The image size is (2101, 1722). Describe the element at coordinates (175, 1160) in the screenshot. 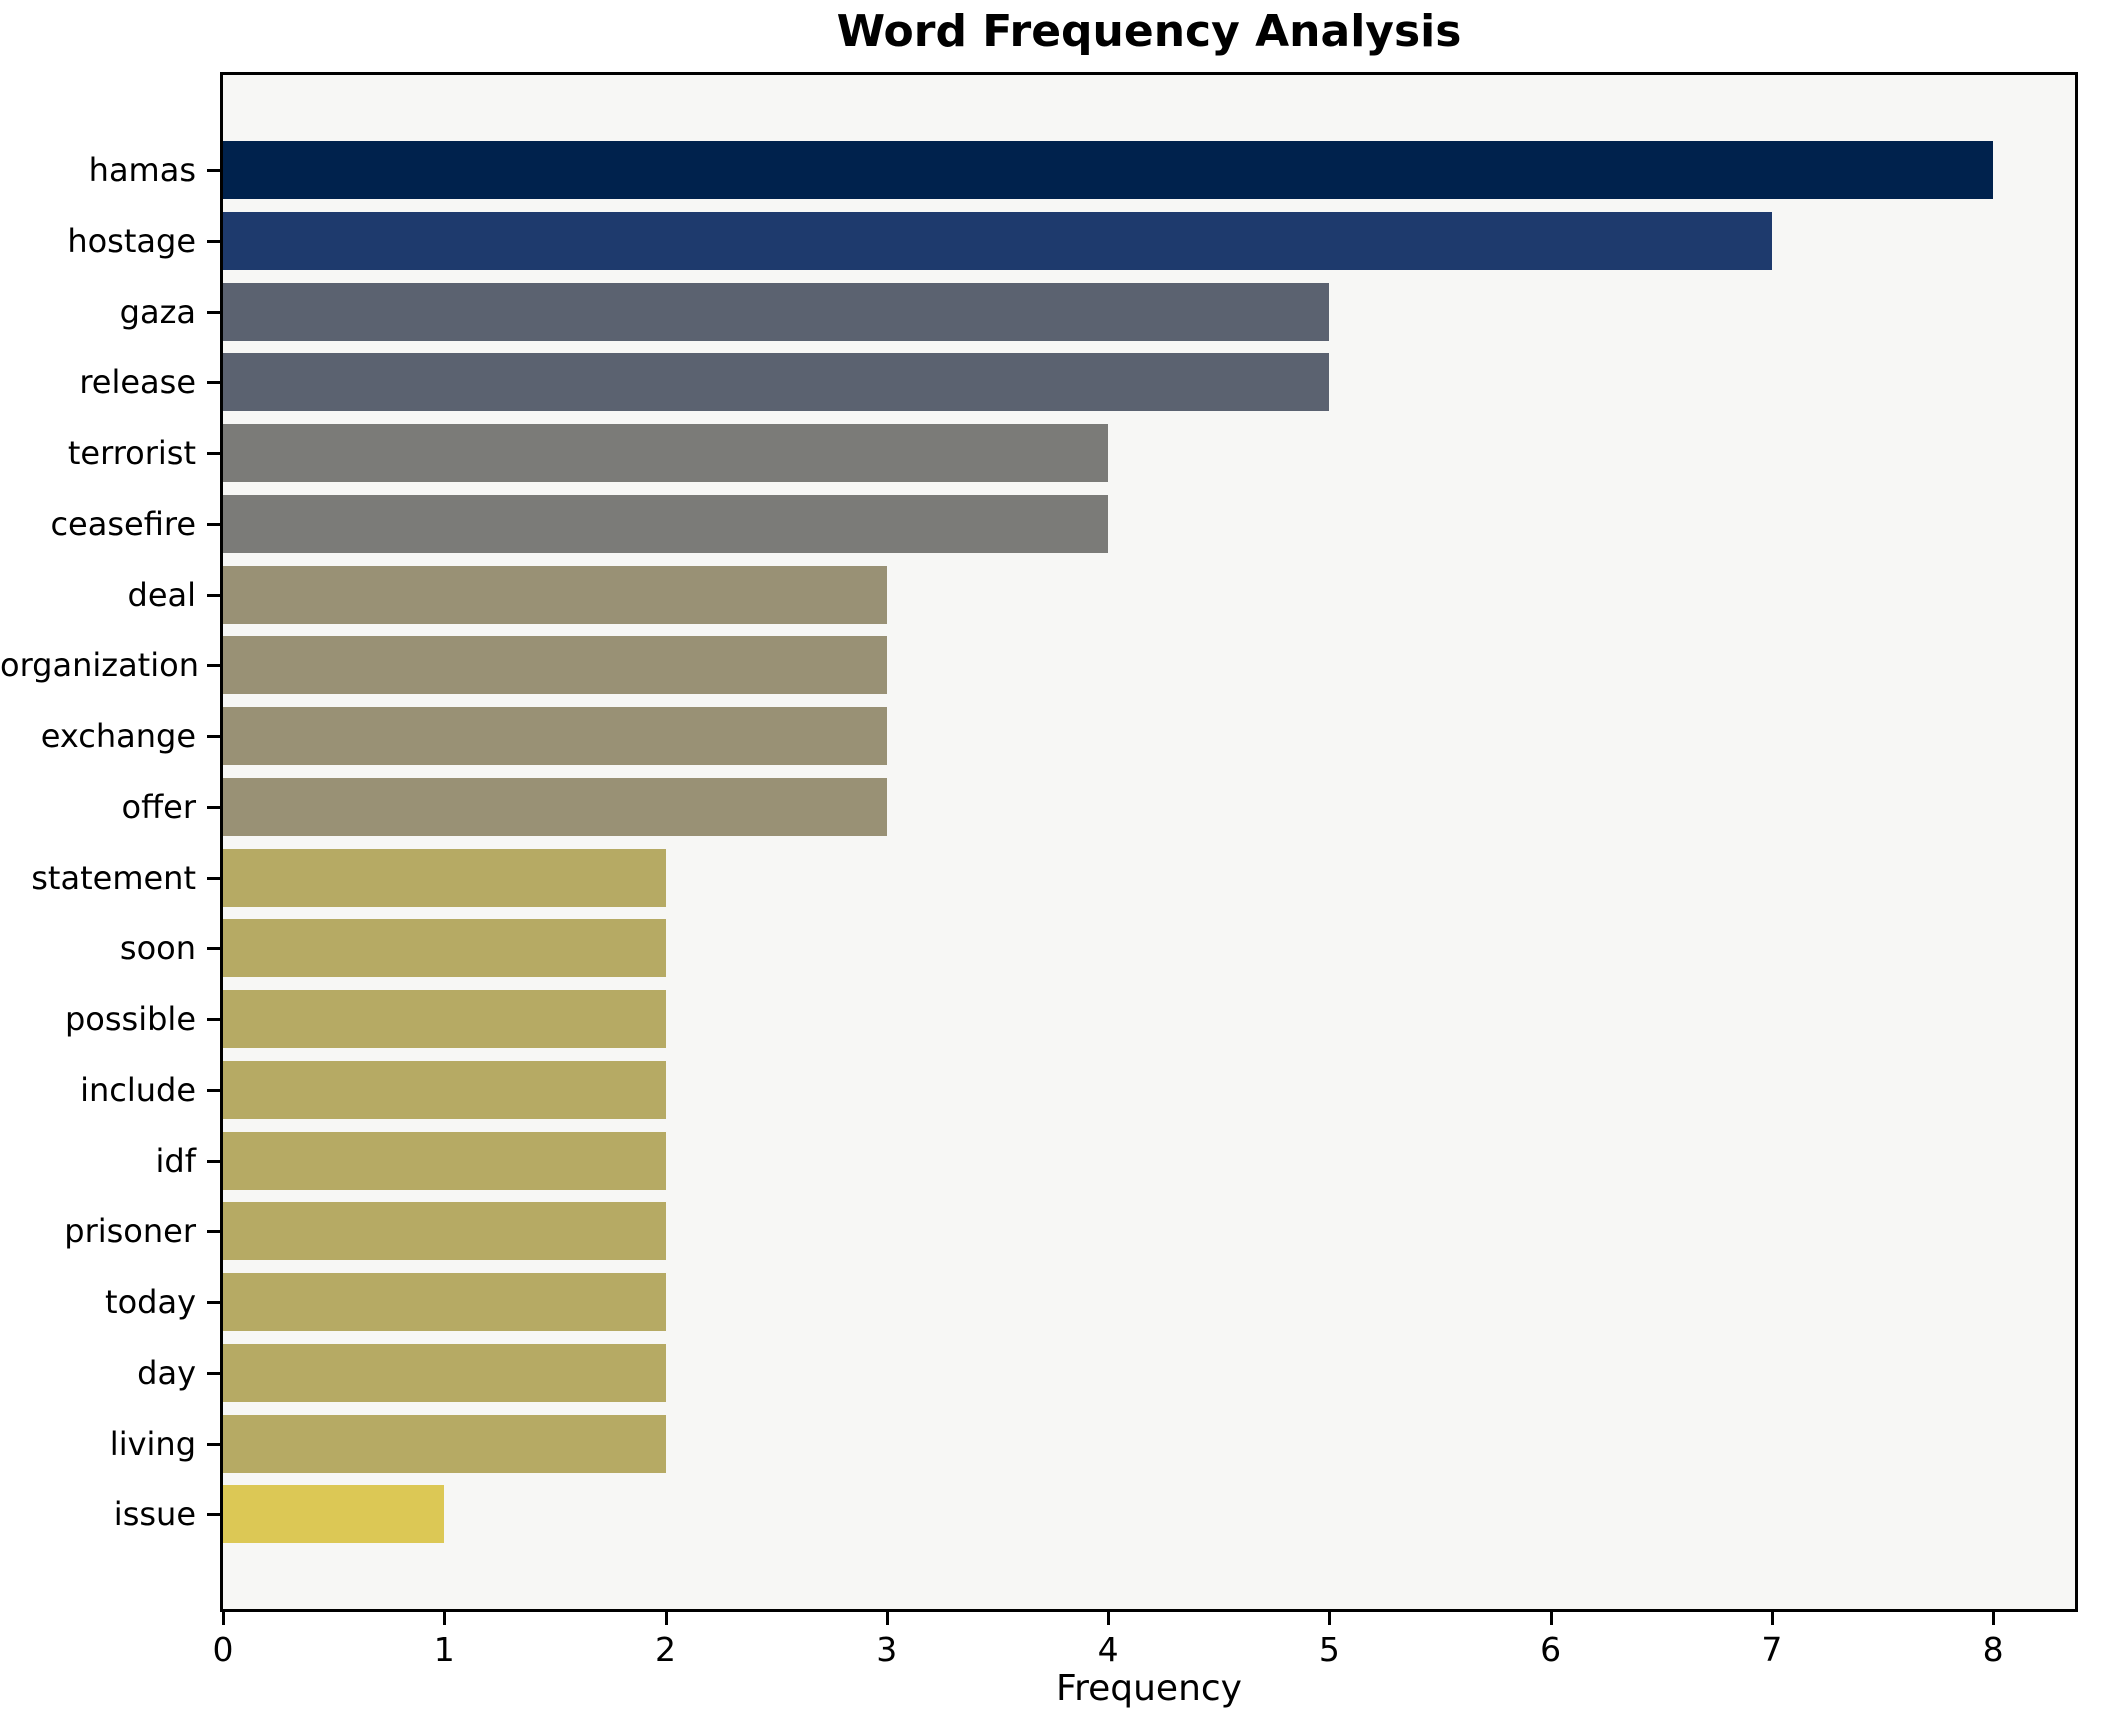

I see `y-tick-label: idf` at that location.